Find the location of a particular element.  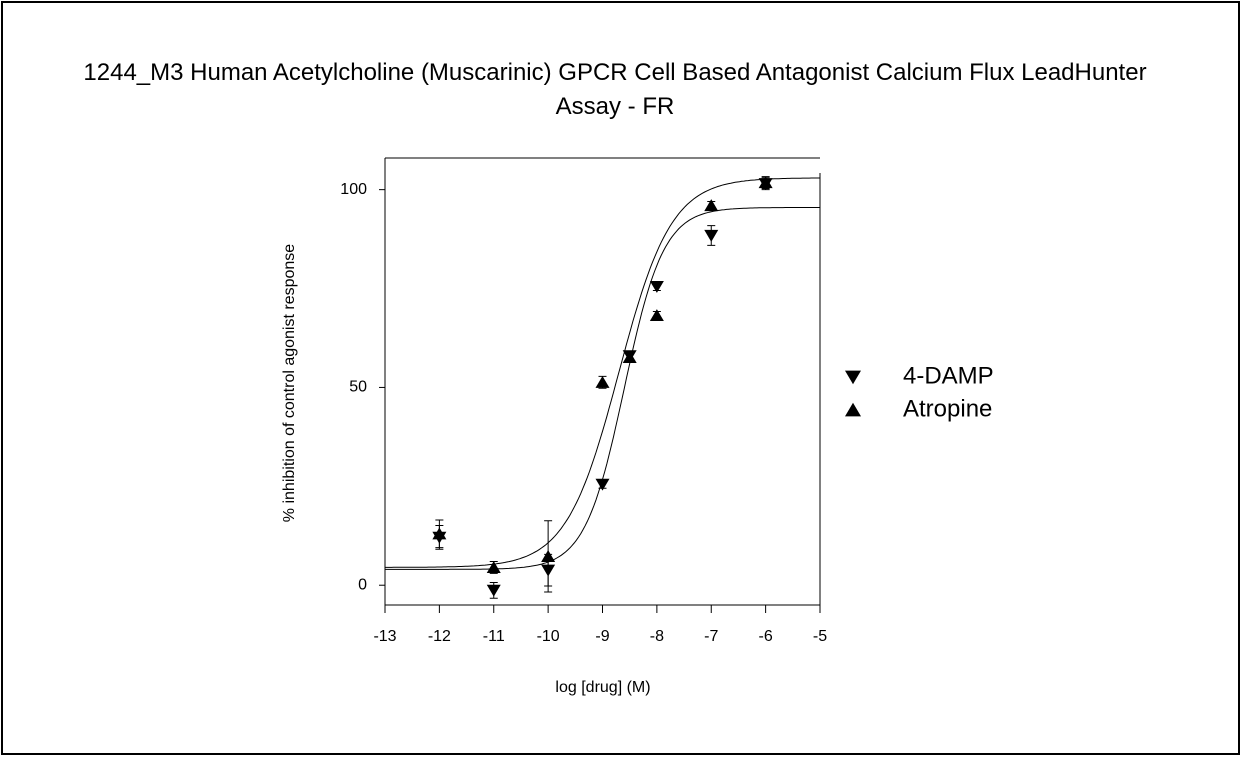

y-tick-label: 0 is located at coordinates (362, 584).